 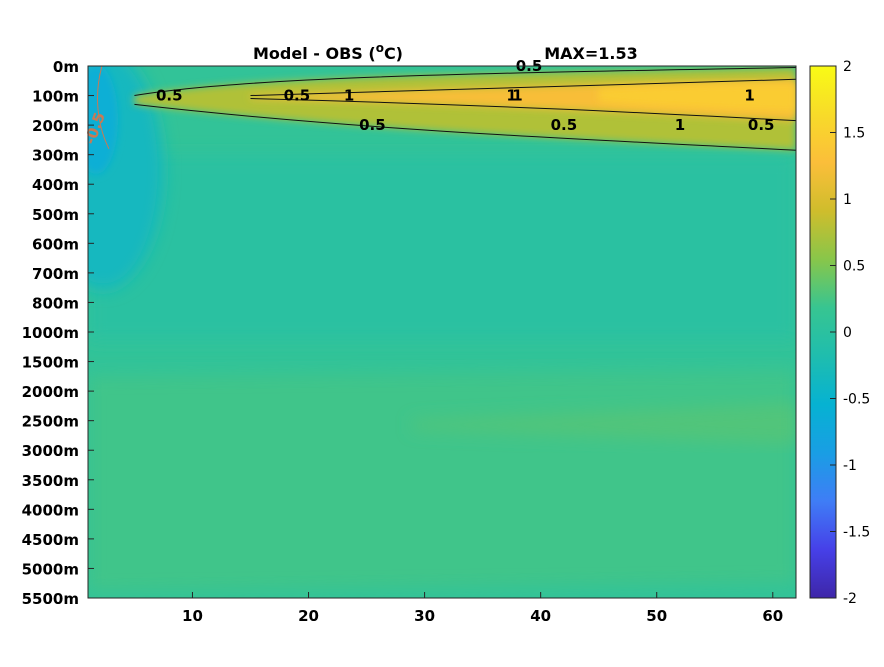 What do you see at coordinates (55, 215) in the screenshot?
I see `y-tick-label: 500m` at bounding box center [55, 215].